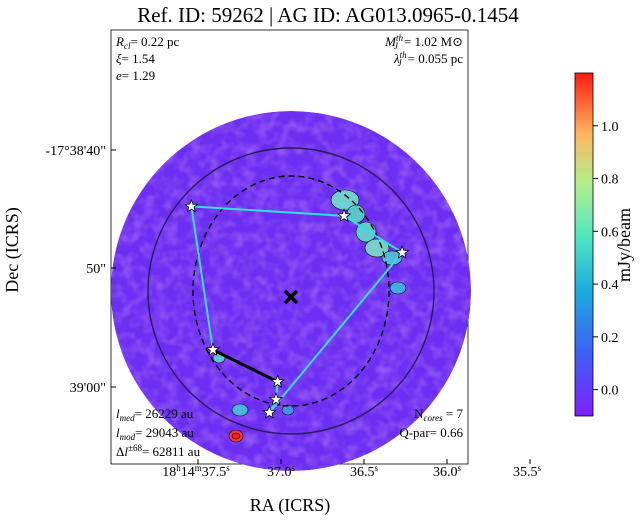 The width and height of the screenshot is (644, 520). I want to click on annotation-ncores: Ncores = 7, so click(438, 414).